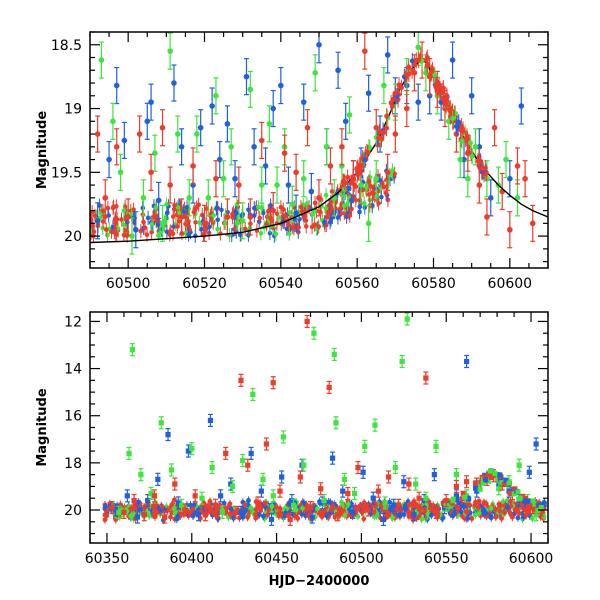 Image resolution: width=600 pixels, height=600 pixels. What do you see at coordinates (128, 284) in the screenshot?
I see `x-tick-label: 60500` at bounding box center [128, 284].